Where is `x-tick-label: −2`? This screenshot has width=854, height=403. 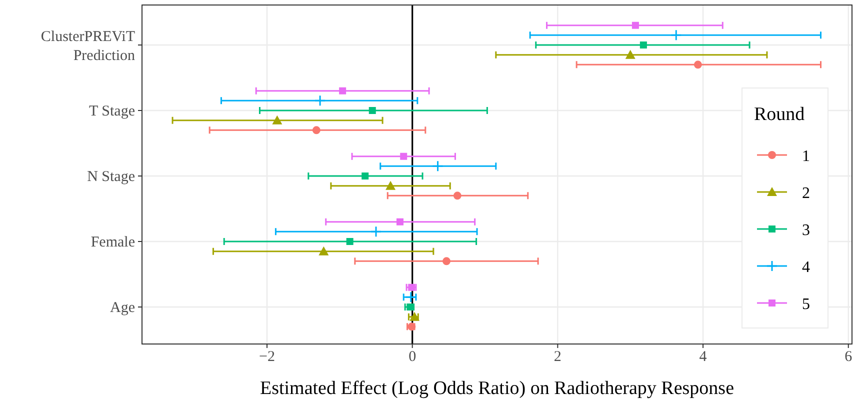
x-tick-label: −2 is located at coordinates (267, 357).